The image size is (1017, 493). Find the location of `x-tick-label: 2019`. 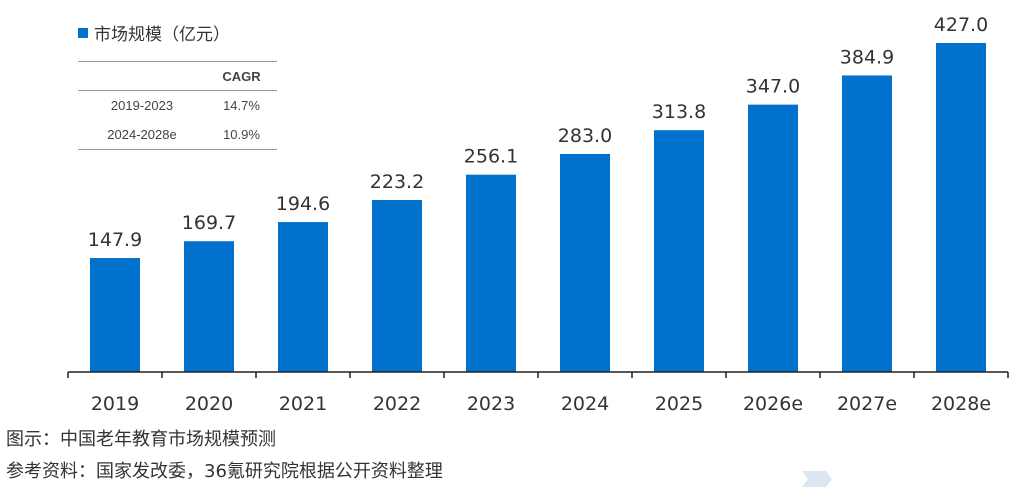

x-tick-label: 2019 is located at coordinates (115, 404).